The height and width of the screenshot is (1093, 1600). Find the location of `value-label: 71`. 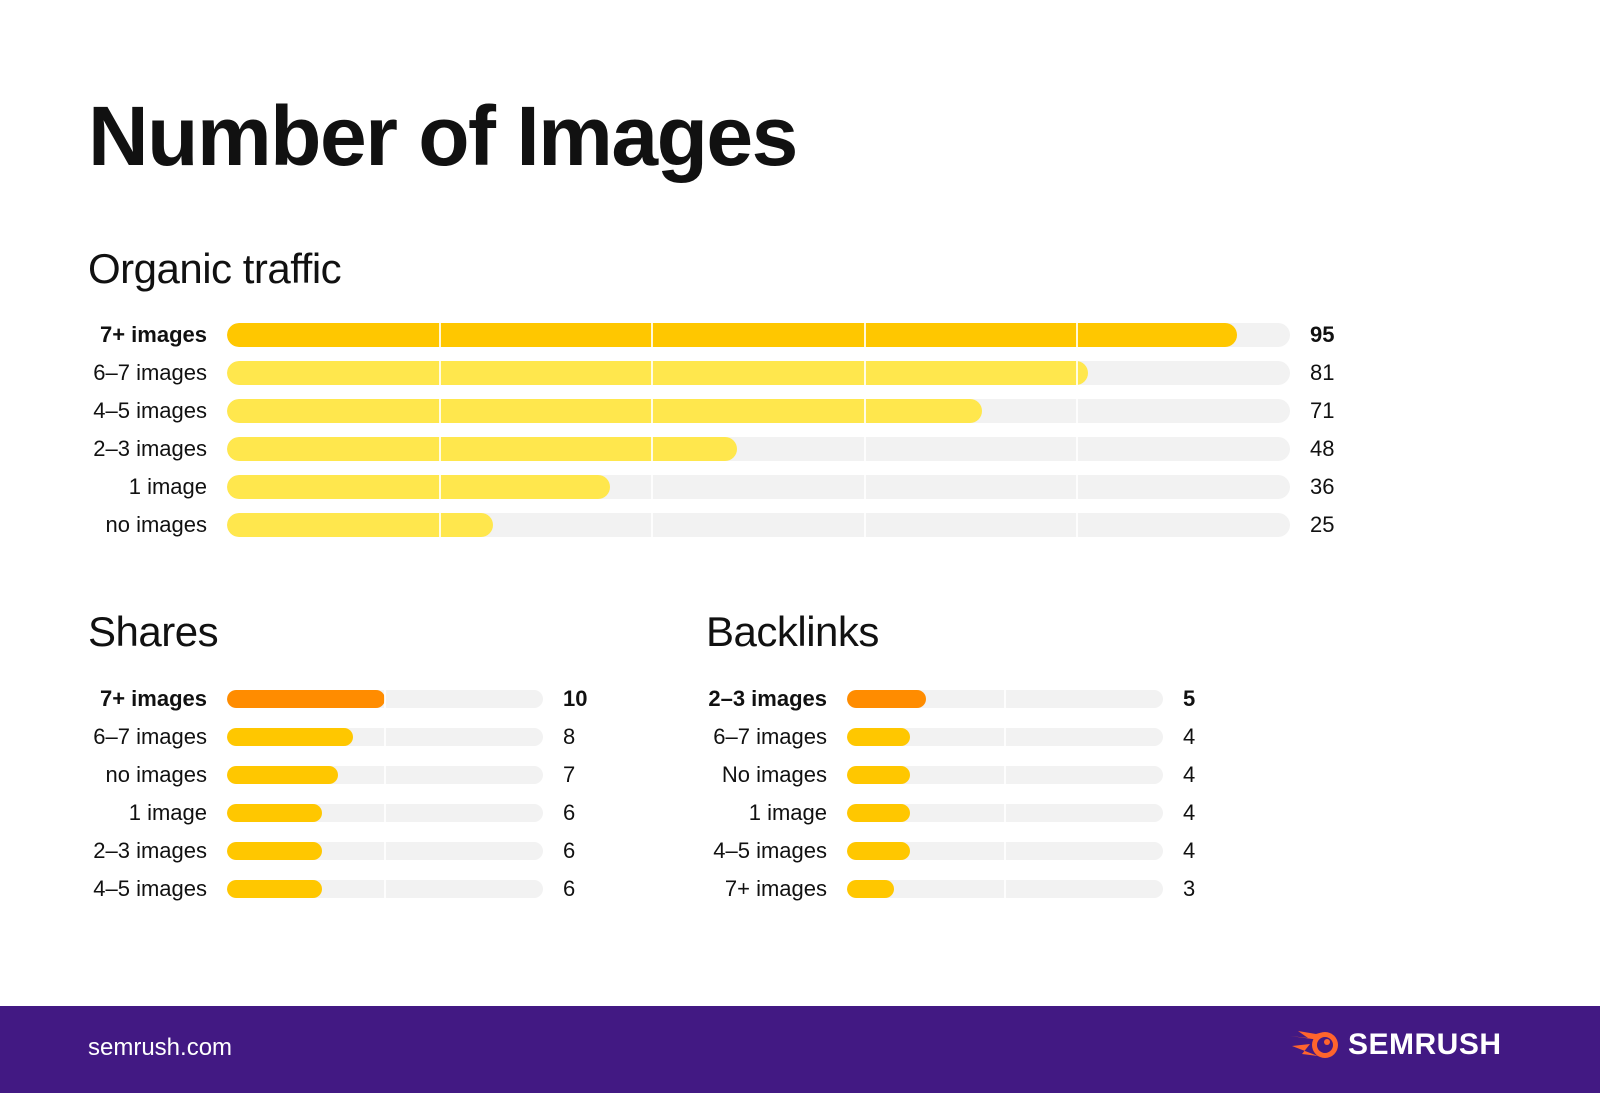

value-label: 71 is located at coordinates (1322, 410).